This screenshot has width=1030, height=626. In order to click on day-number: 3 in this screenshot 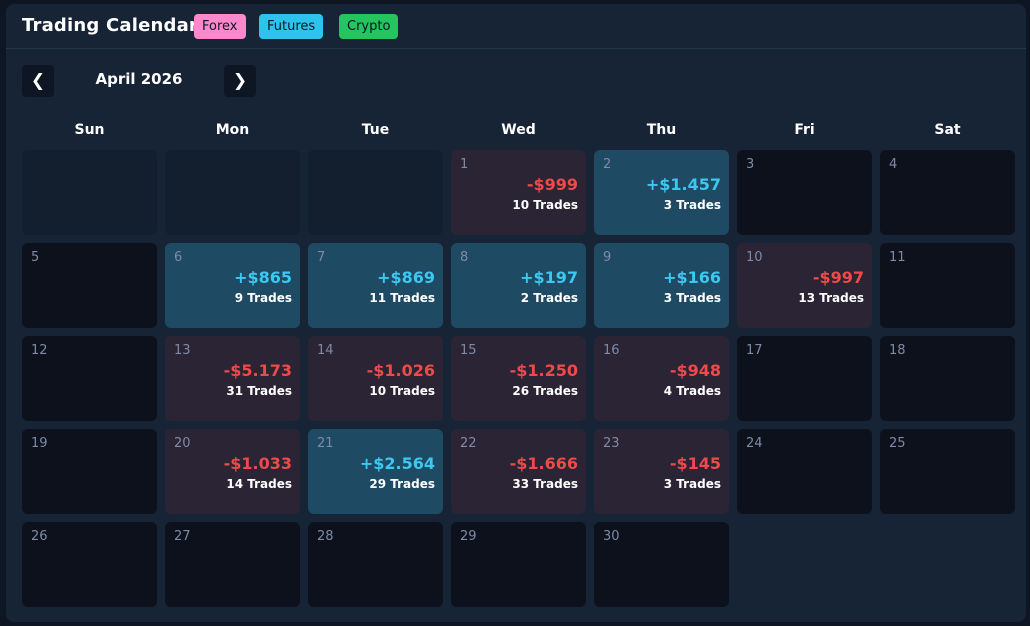, I will do `click(750, 164)`.